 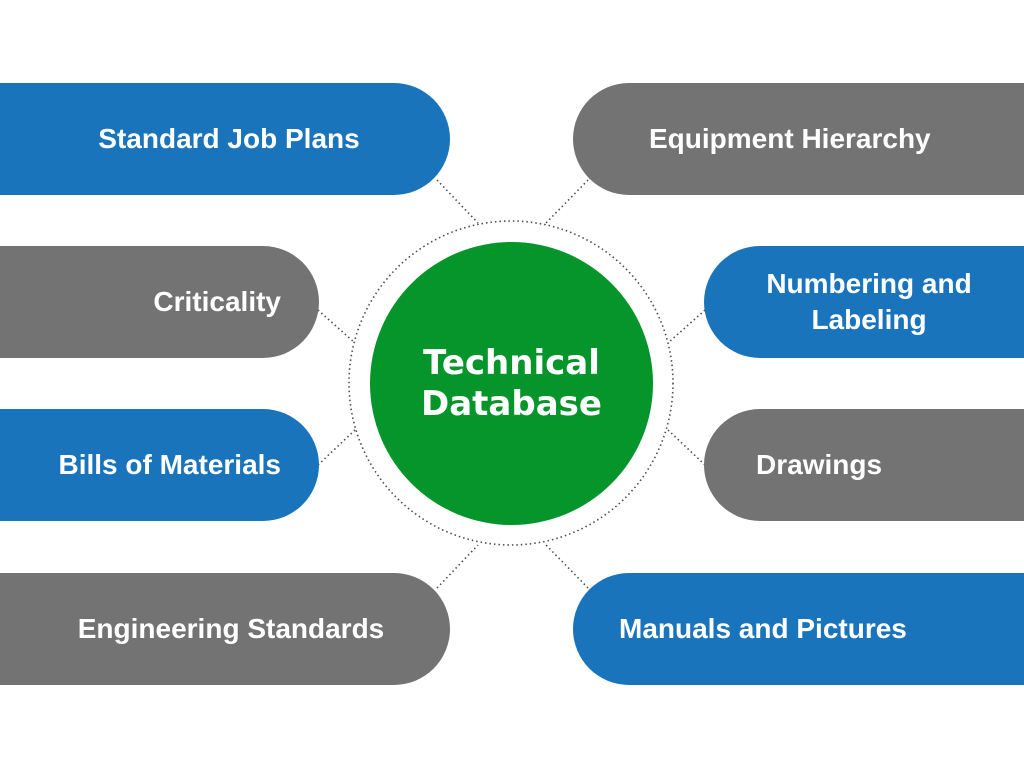 I want to click on center-node-technical-database: Technical Database, so click(x=511, y=383).